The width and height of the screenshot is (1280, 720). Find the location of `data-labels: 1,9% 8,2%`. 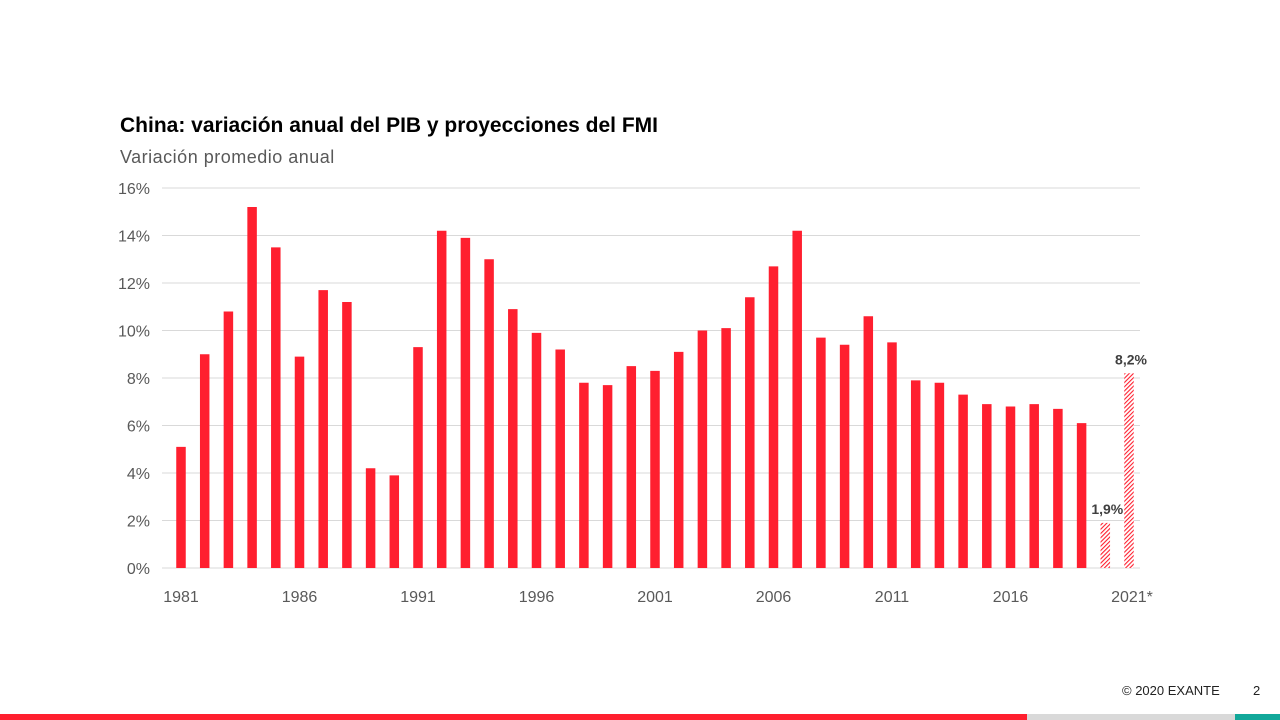

data-labels: 1,9% 8,2% is located at coordinates (1119, 434).